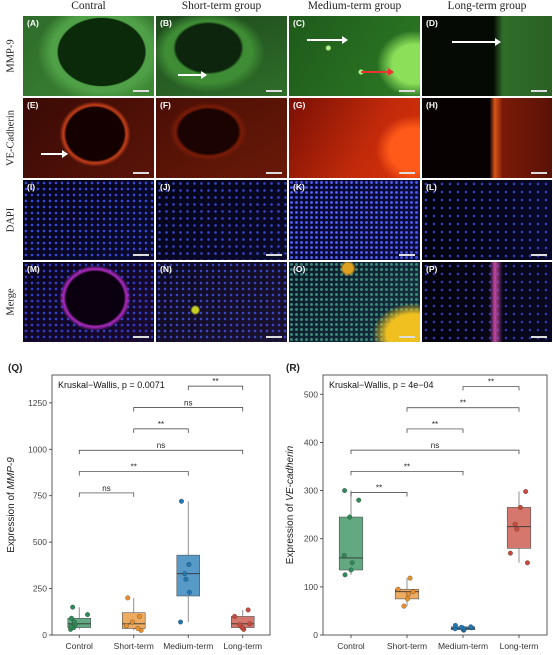  What do you see at coordinates (432, 105) in the screenshot?
I see `panel-label-h: (H)` at bounding box center [432, 105].